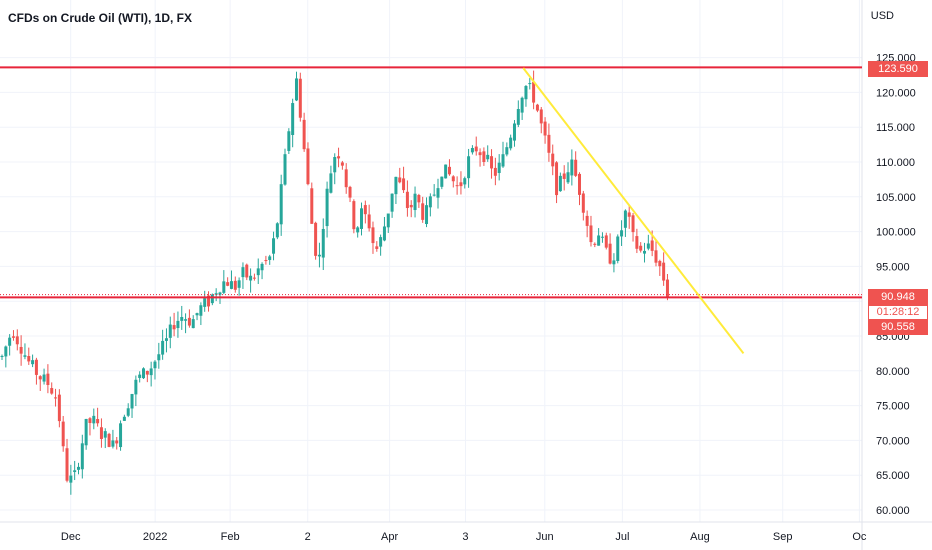 This screenshot has height=550, width=932. I want to click on descending-trendline, so click(633, 210).